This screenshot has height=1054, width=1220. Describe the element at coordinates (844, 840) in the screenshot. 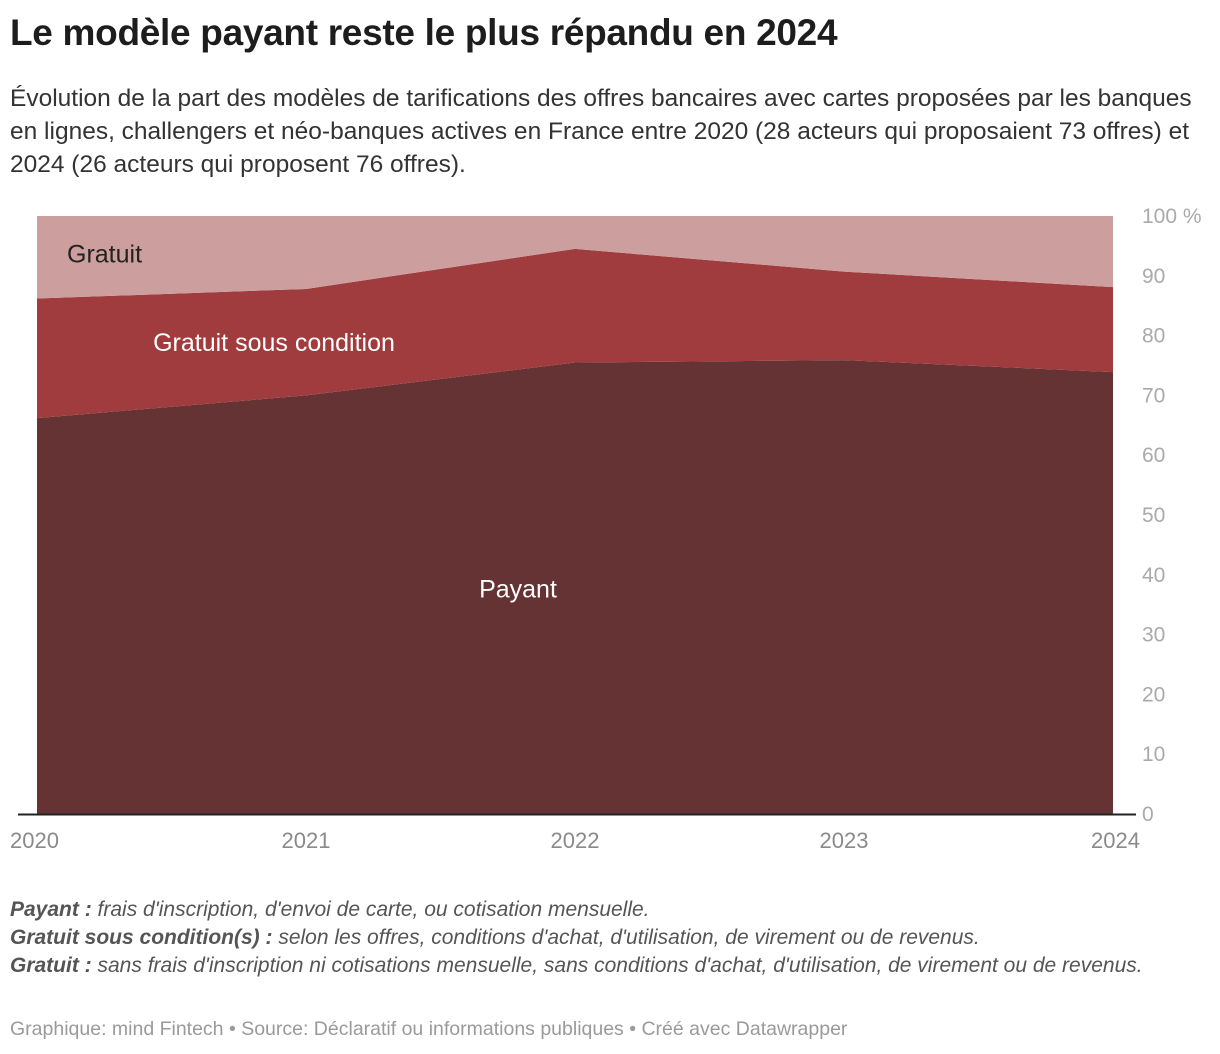

I see `x-tick-label: 2023` at that location.